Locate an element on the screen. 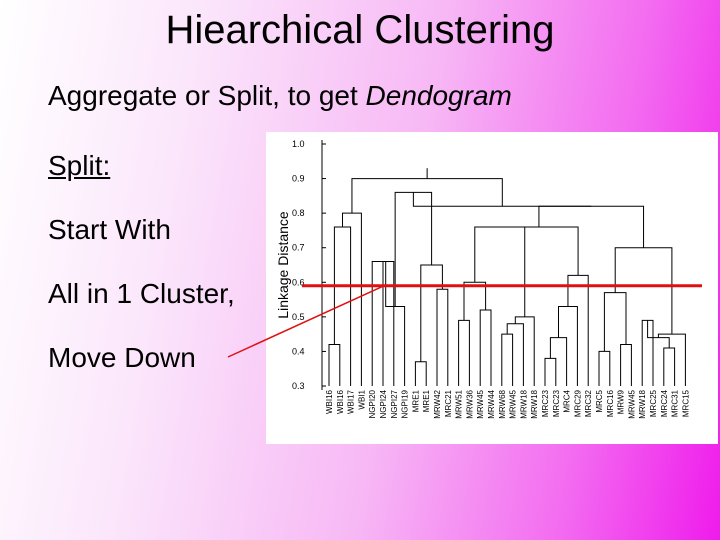  leaf-label: MRW51 is located at coordinates (459, 403).